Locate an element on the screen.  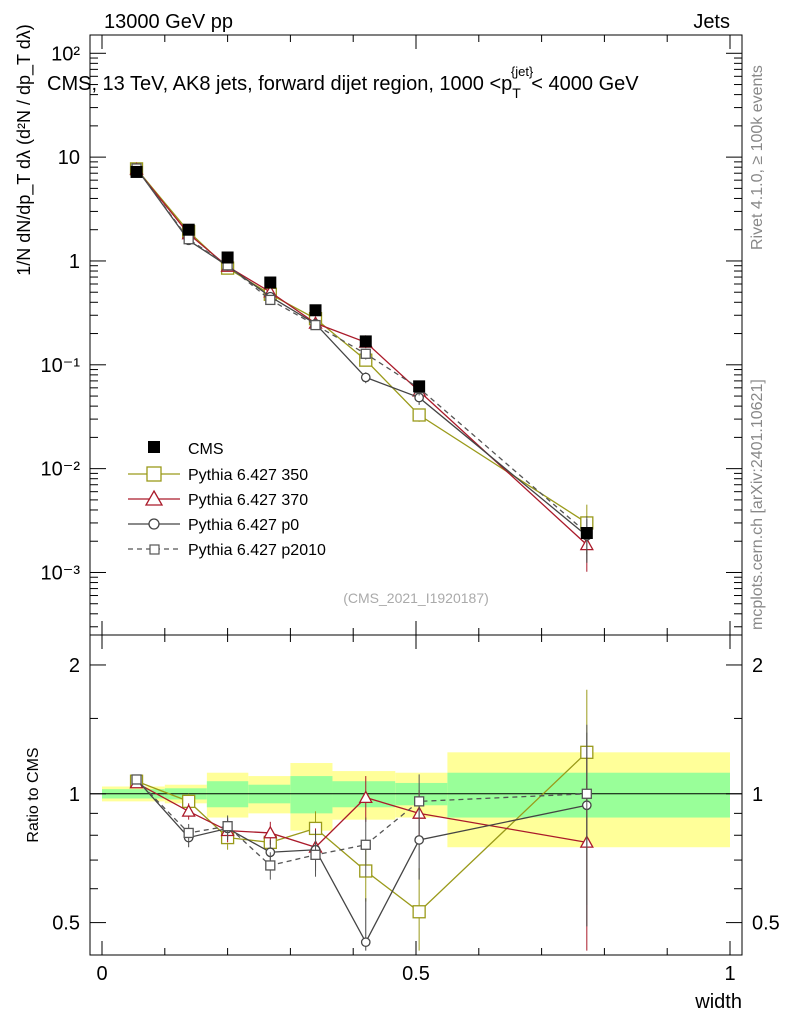
legend-350-marker is located at coordinates (154, 474).